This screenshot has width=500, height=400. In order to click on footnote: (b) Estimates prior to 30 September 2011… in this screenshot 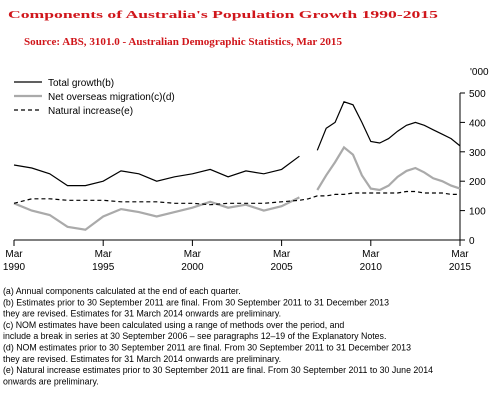, I will do `click(196, 302)`.